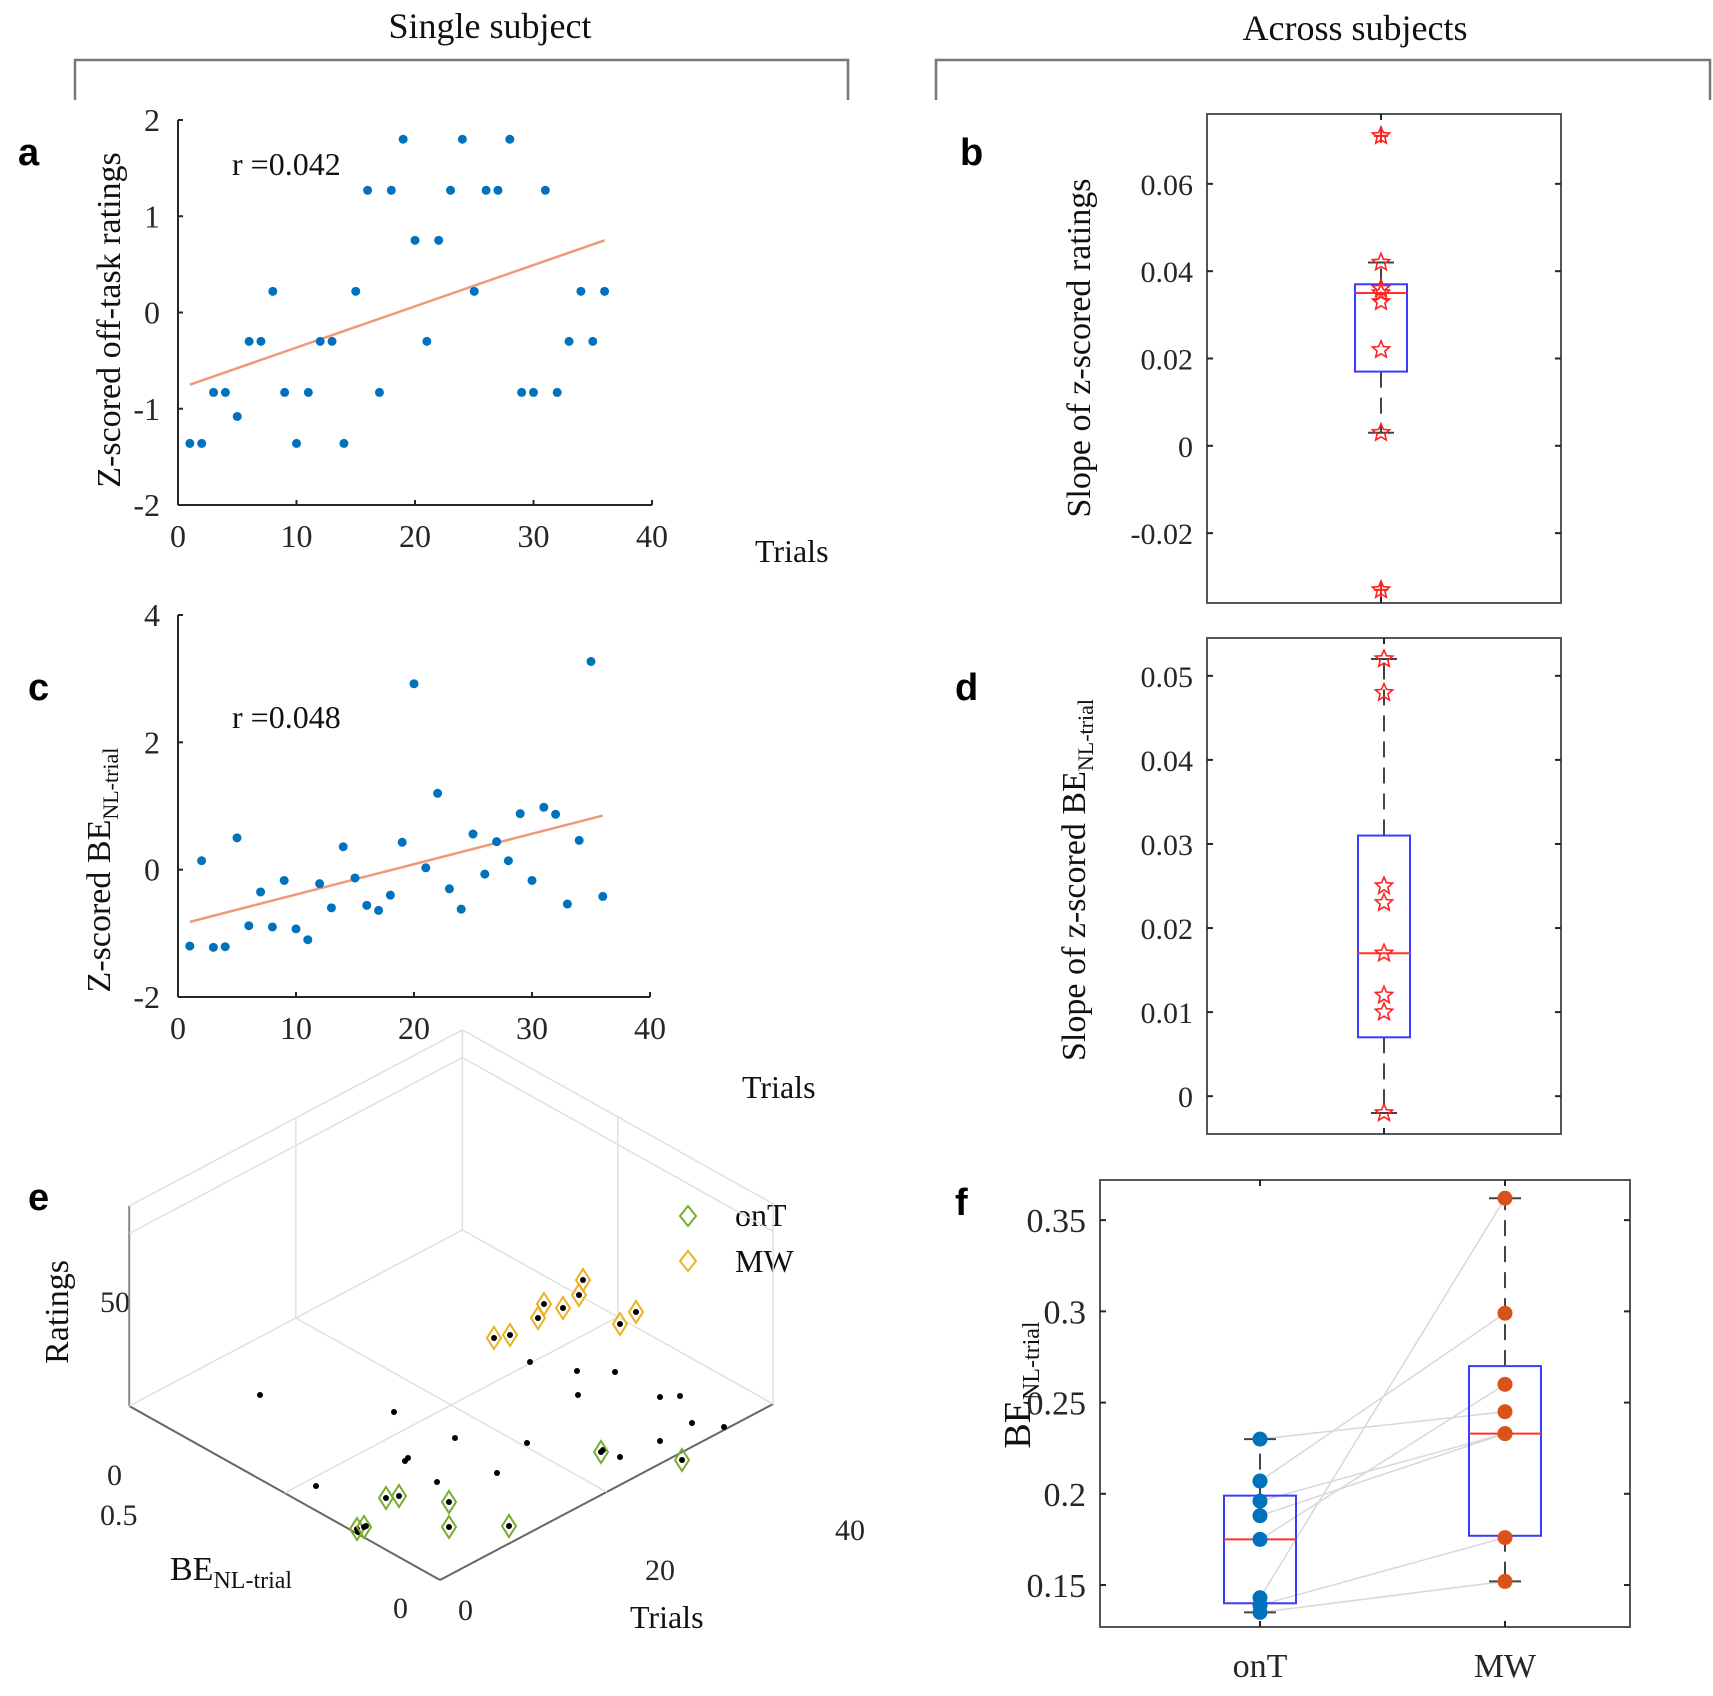 This screenshot has height=1696, width=1713. I want to click on panel-a-ylabel: Z-scored off-task ratings, so click(109, 319).